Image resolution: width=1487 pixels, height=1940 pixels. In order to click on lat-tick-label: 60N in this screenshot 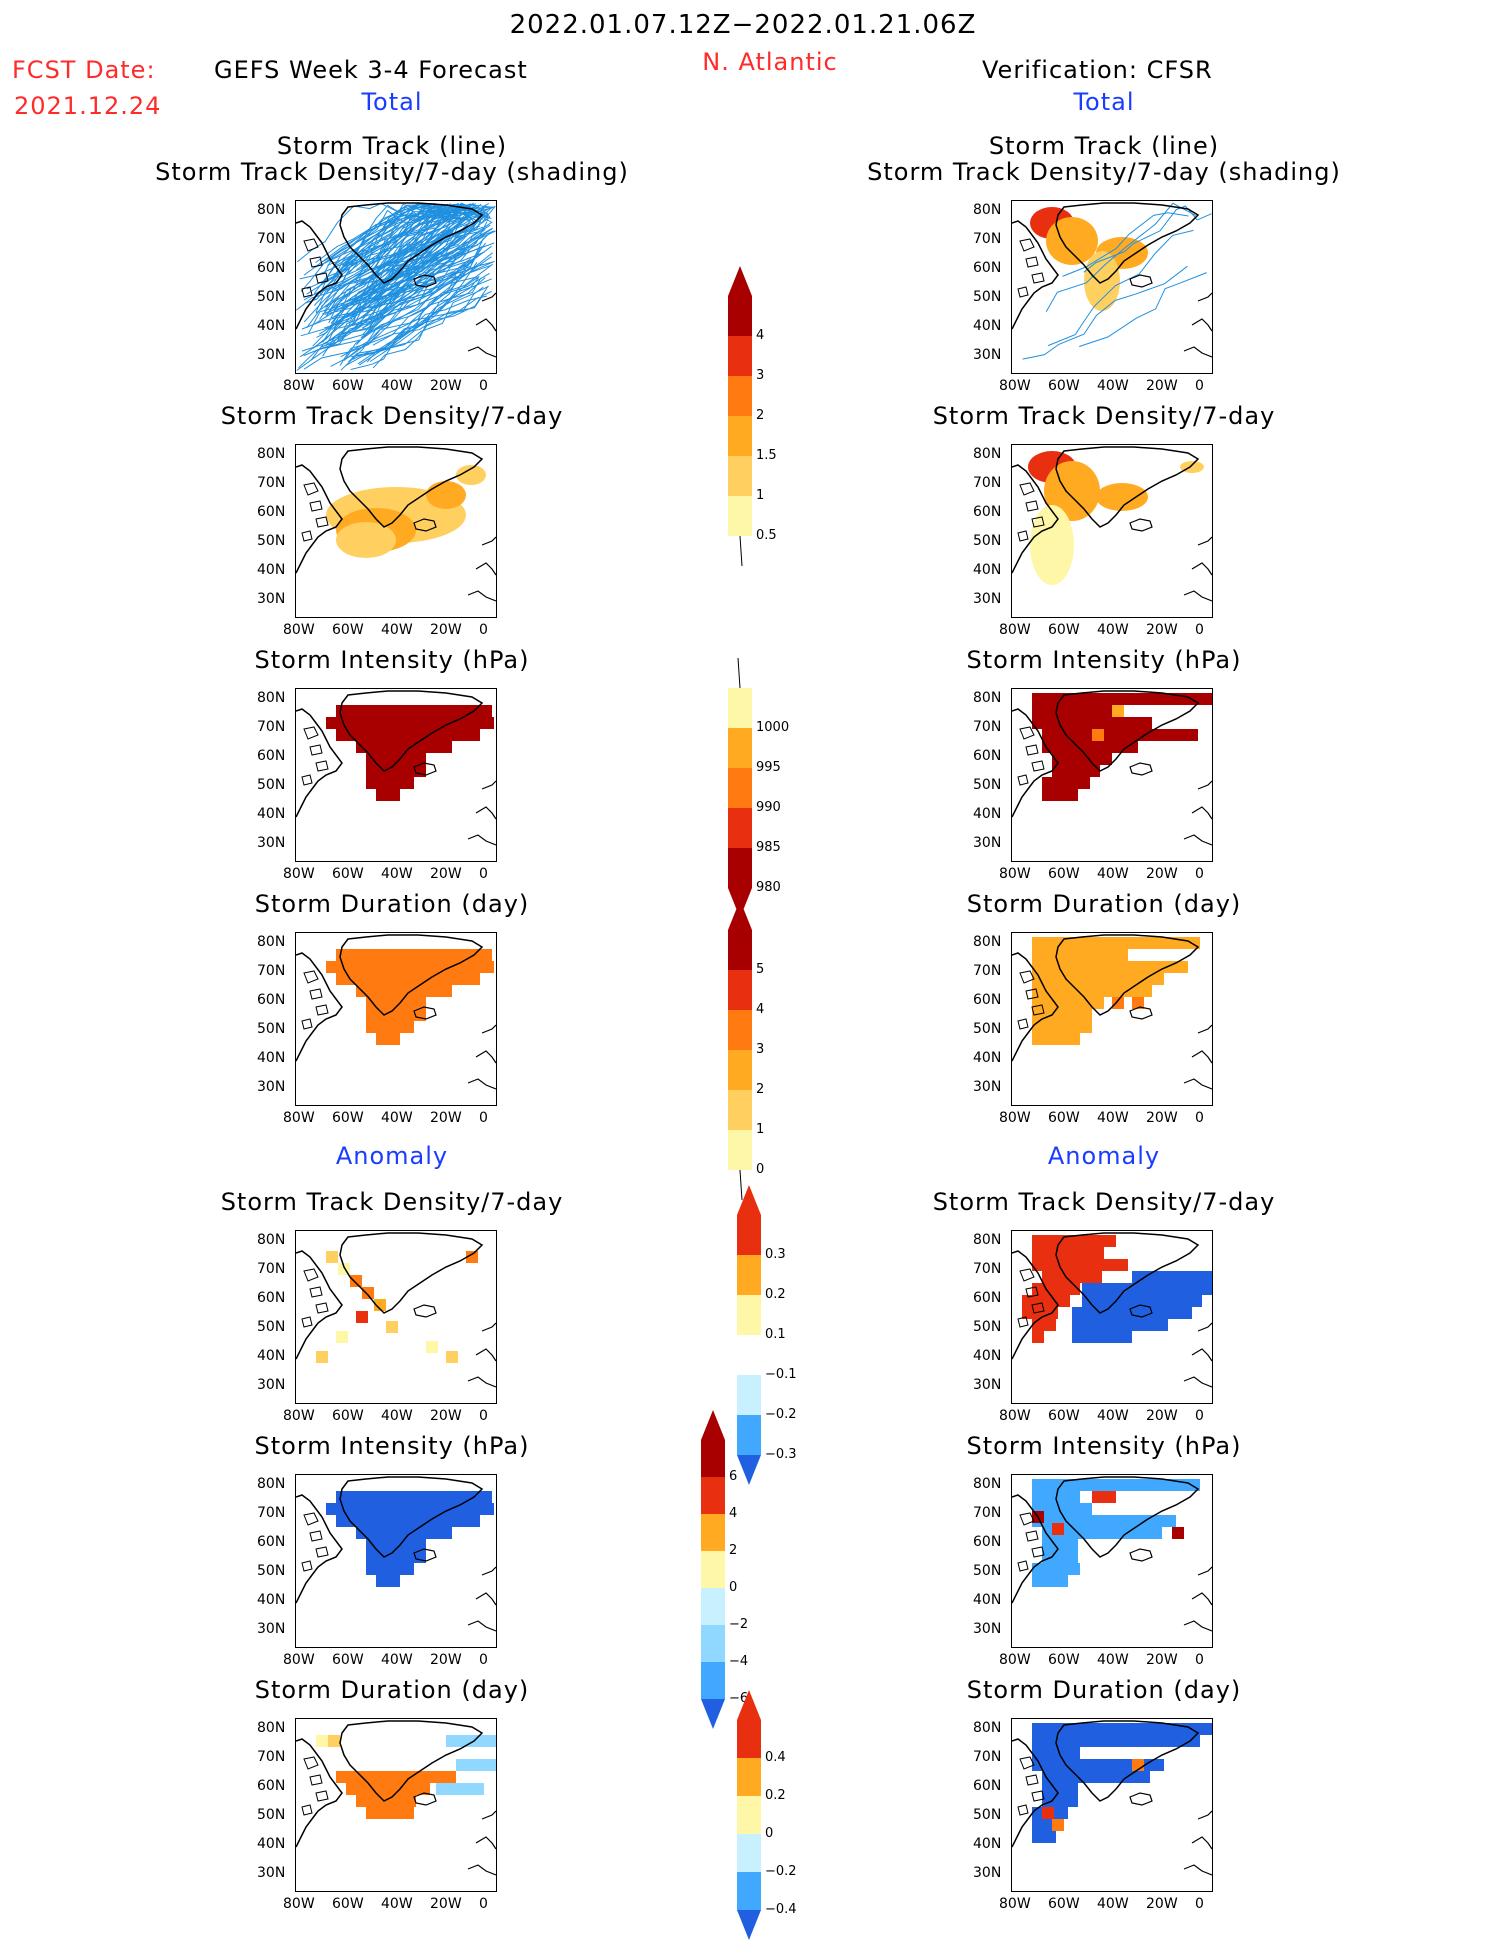, I will do `click(271, 1298)`.